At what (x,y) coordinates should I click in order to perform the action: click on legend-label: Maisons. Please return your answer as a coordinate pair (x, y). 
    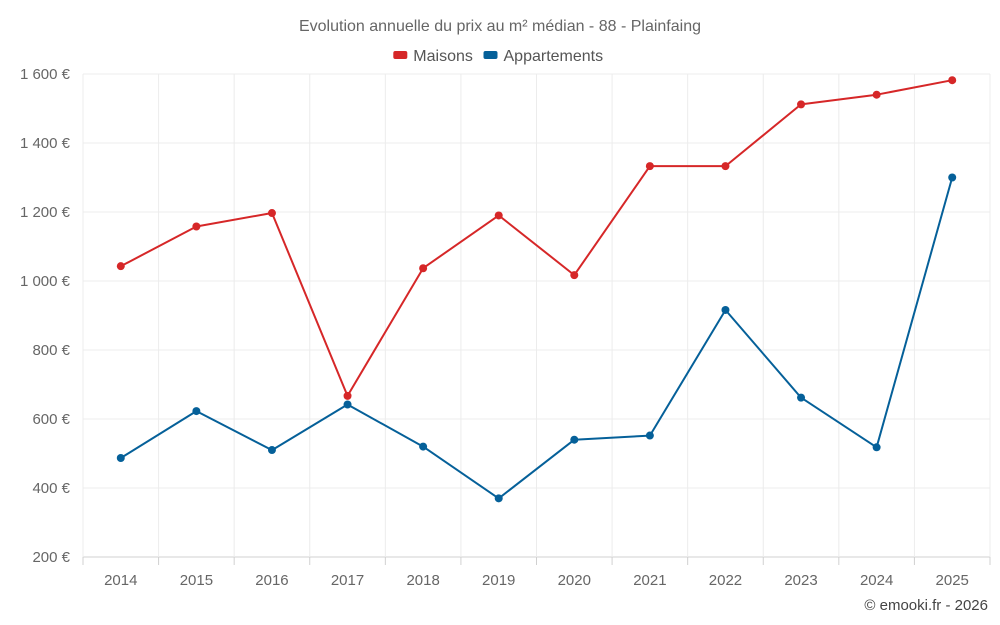
    Looking at the image, I should click on (443, 56).